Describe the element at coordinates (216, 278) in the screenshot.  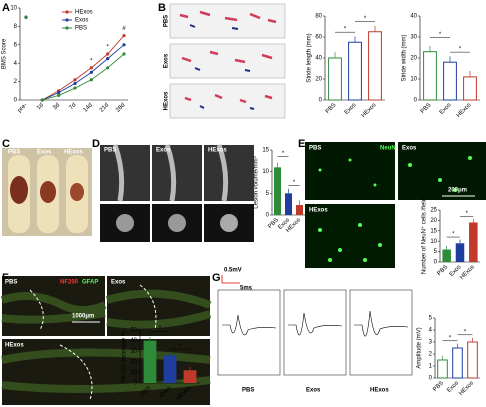
I see `panel-letter: G` at that location.